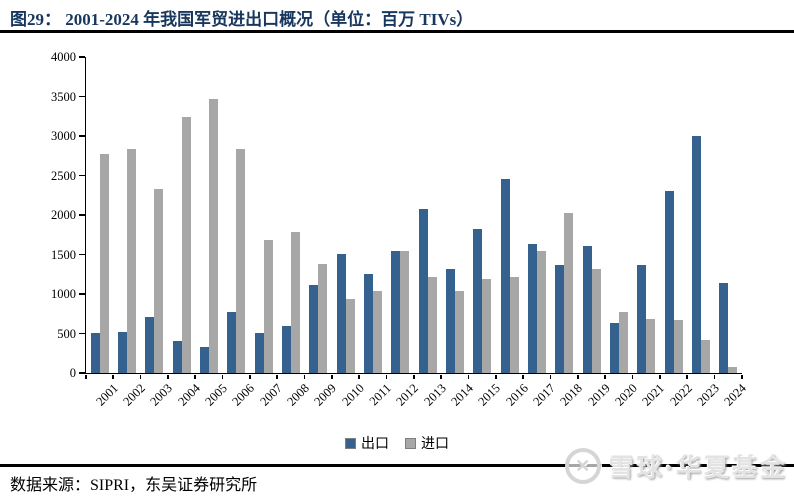  Describe the element at coordinates (536, 215) in the screenshot. I see `bar-group-2017` at that location.